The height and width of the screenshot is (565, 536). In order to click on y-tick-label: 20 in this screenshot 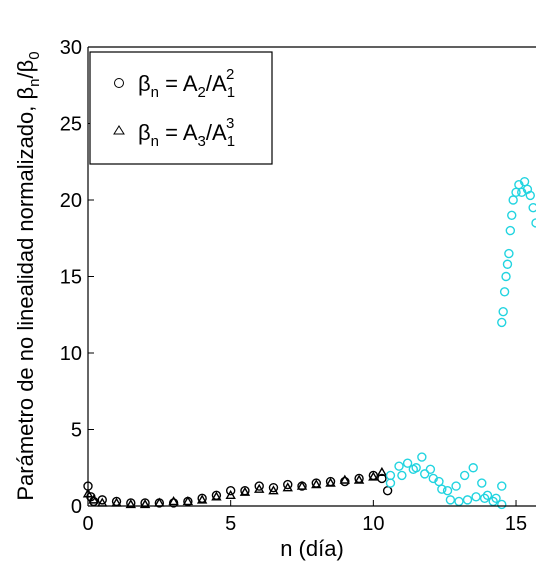, I will do `click(71, 201)`.